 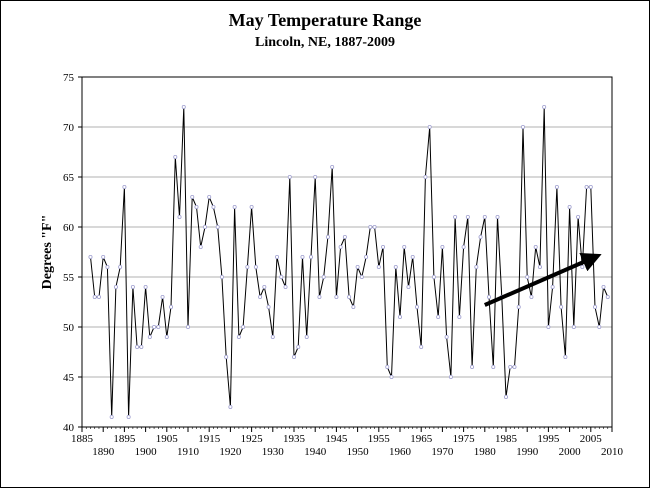 I want to click on y-tick-label: 45, so click(x=69, y=378).